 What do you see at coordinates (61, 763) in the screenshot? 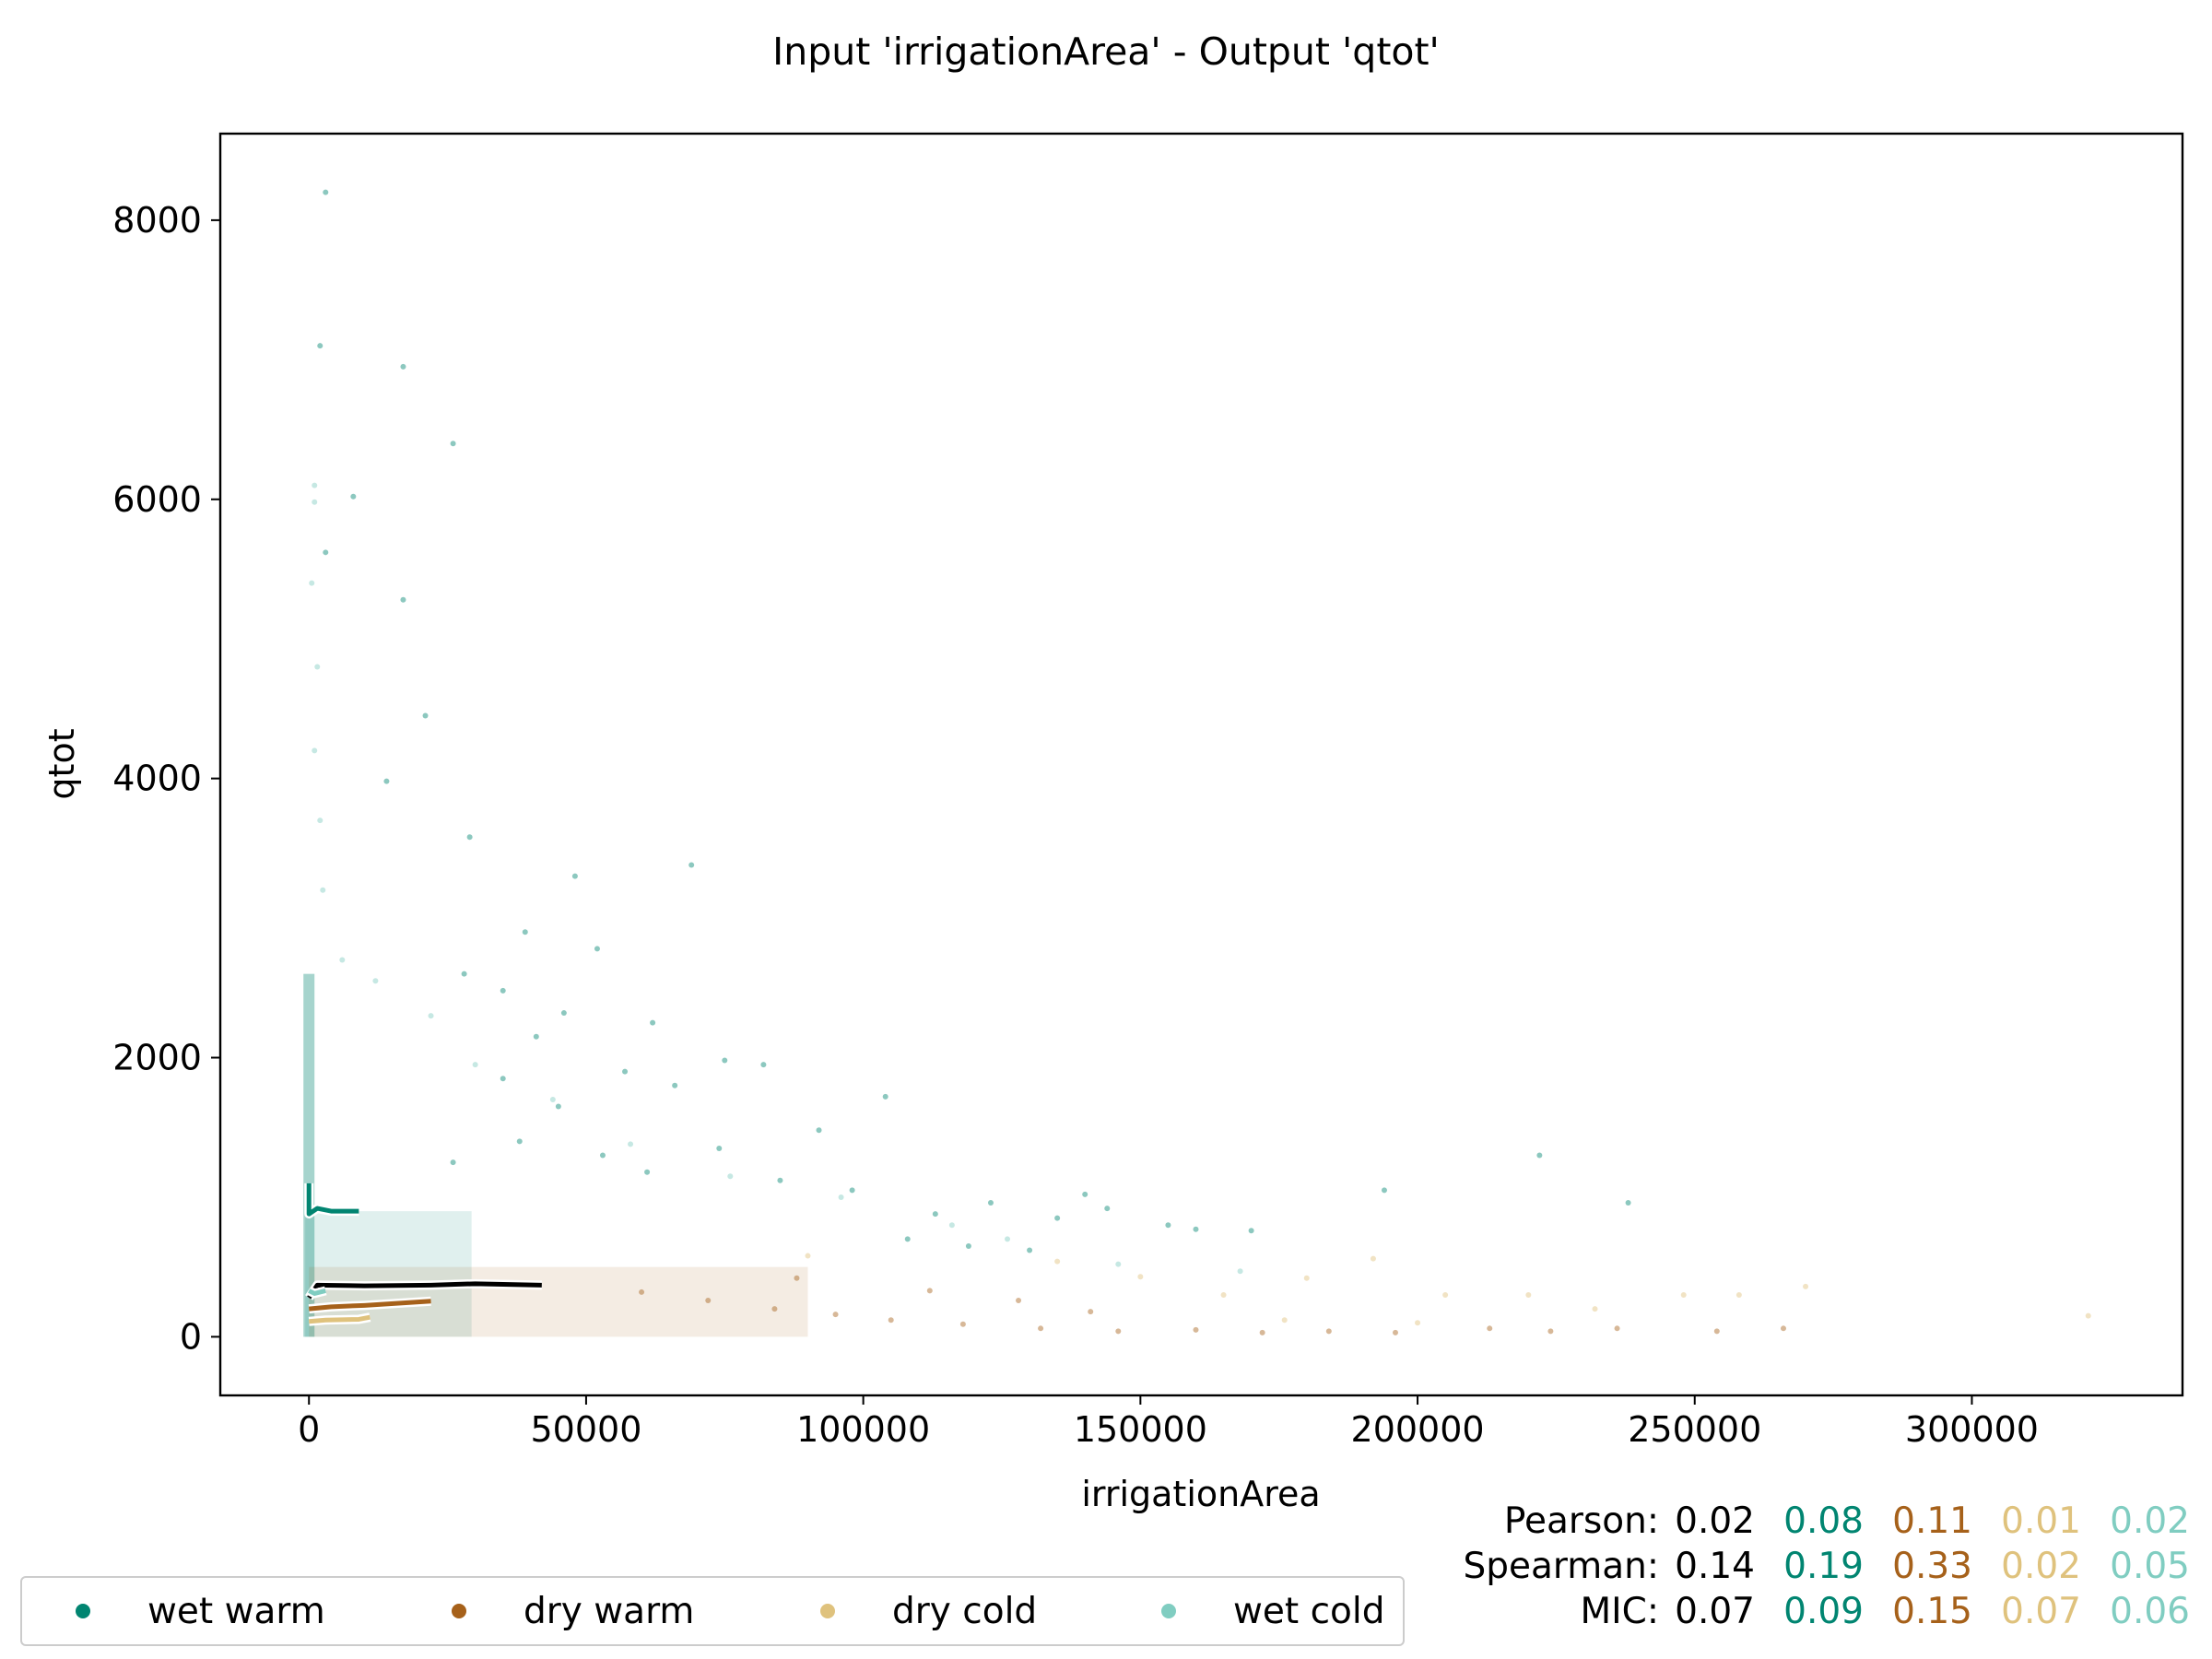
I see `y-axis-label: qtot` at bounding box center [61, 763].